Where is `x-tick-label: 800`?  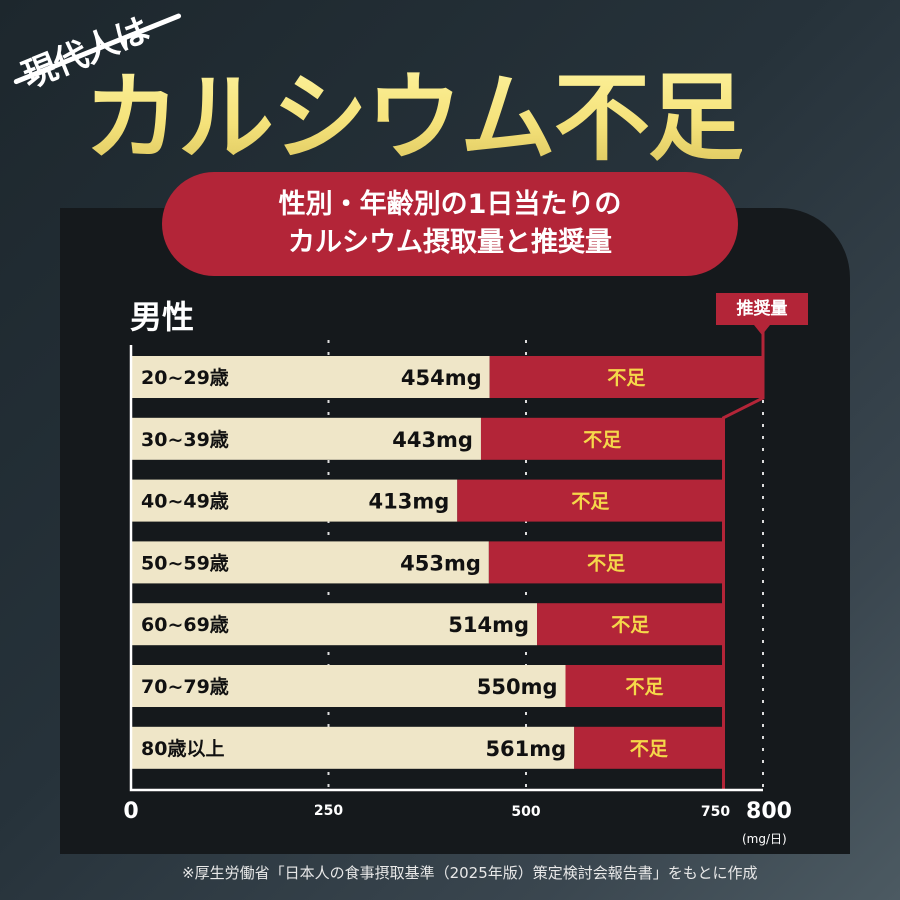
x-tick-label: 800 is located at coordinates (769, 811).